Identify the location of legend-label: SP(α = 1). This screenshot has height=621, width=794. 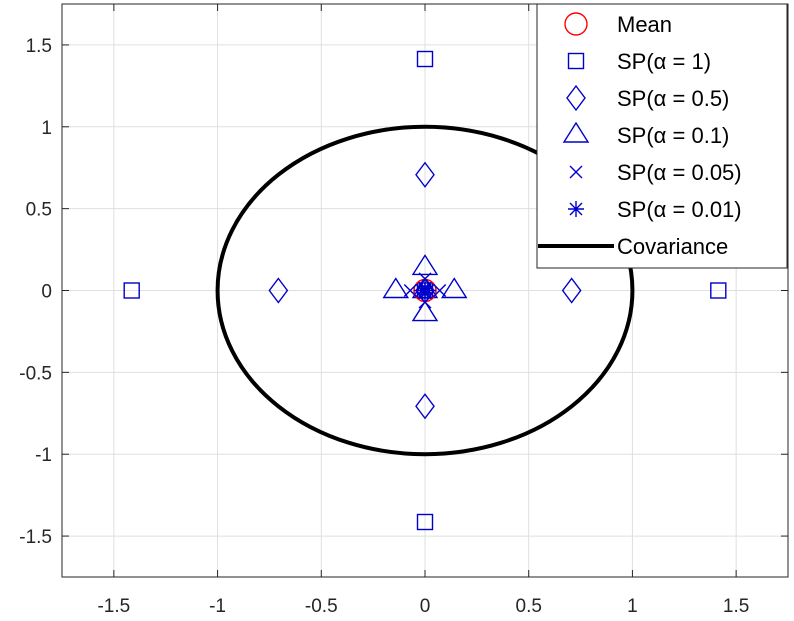
(664, 61).